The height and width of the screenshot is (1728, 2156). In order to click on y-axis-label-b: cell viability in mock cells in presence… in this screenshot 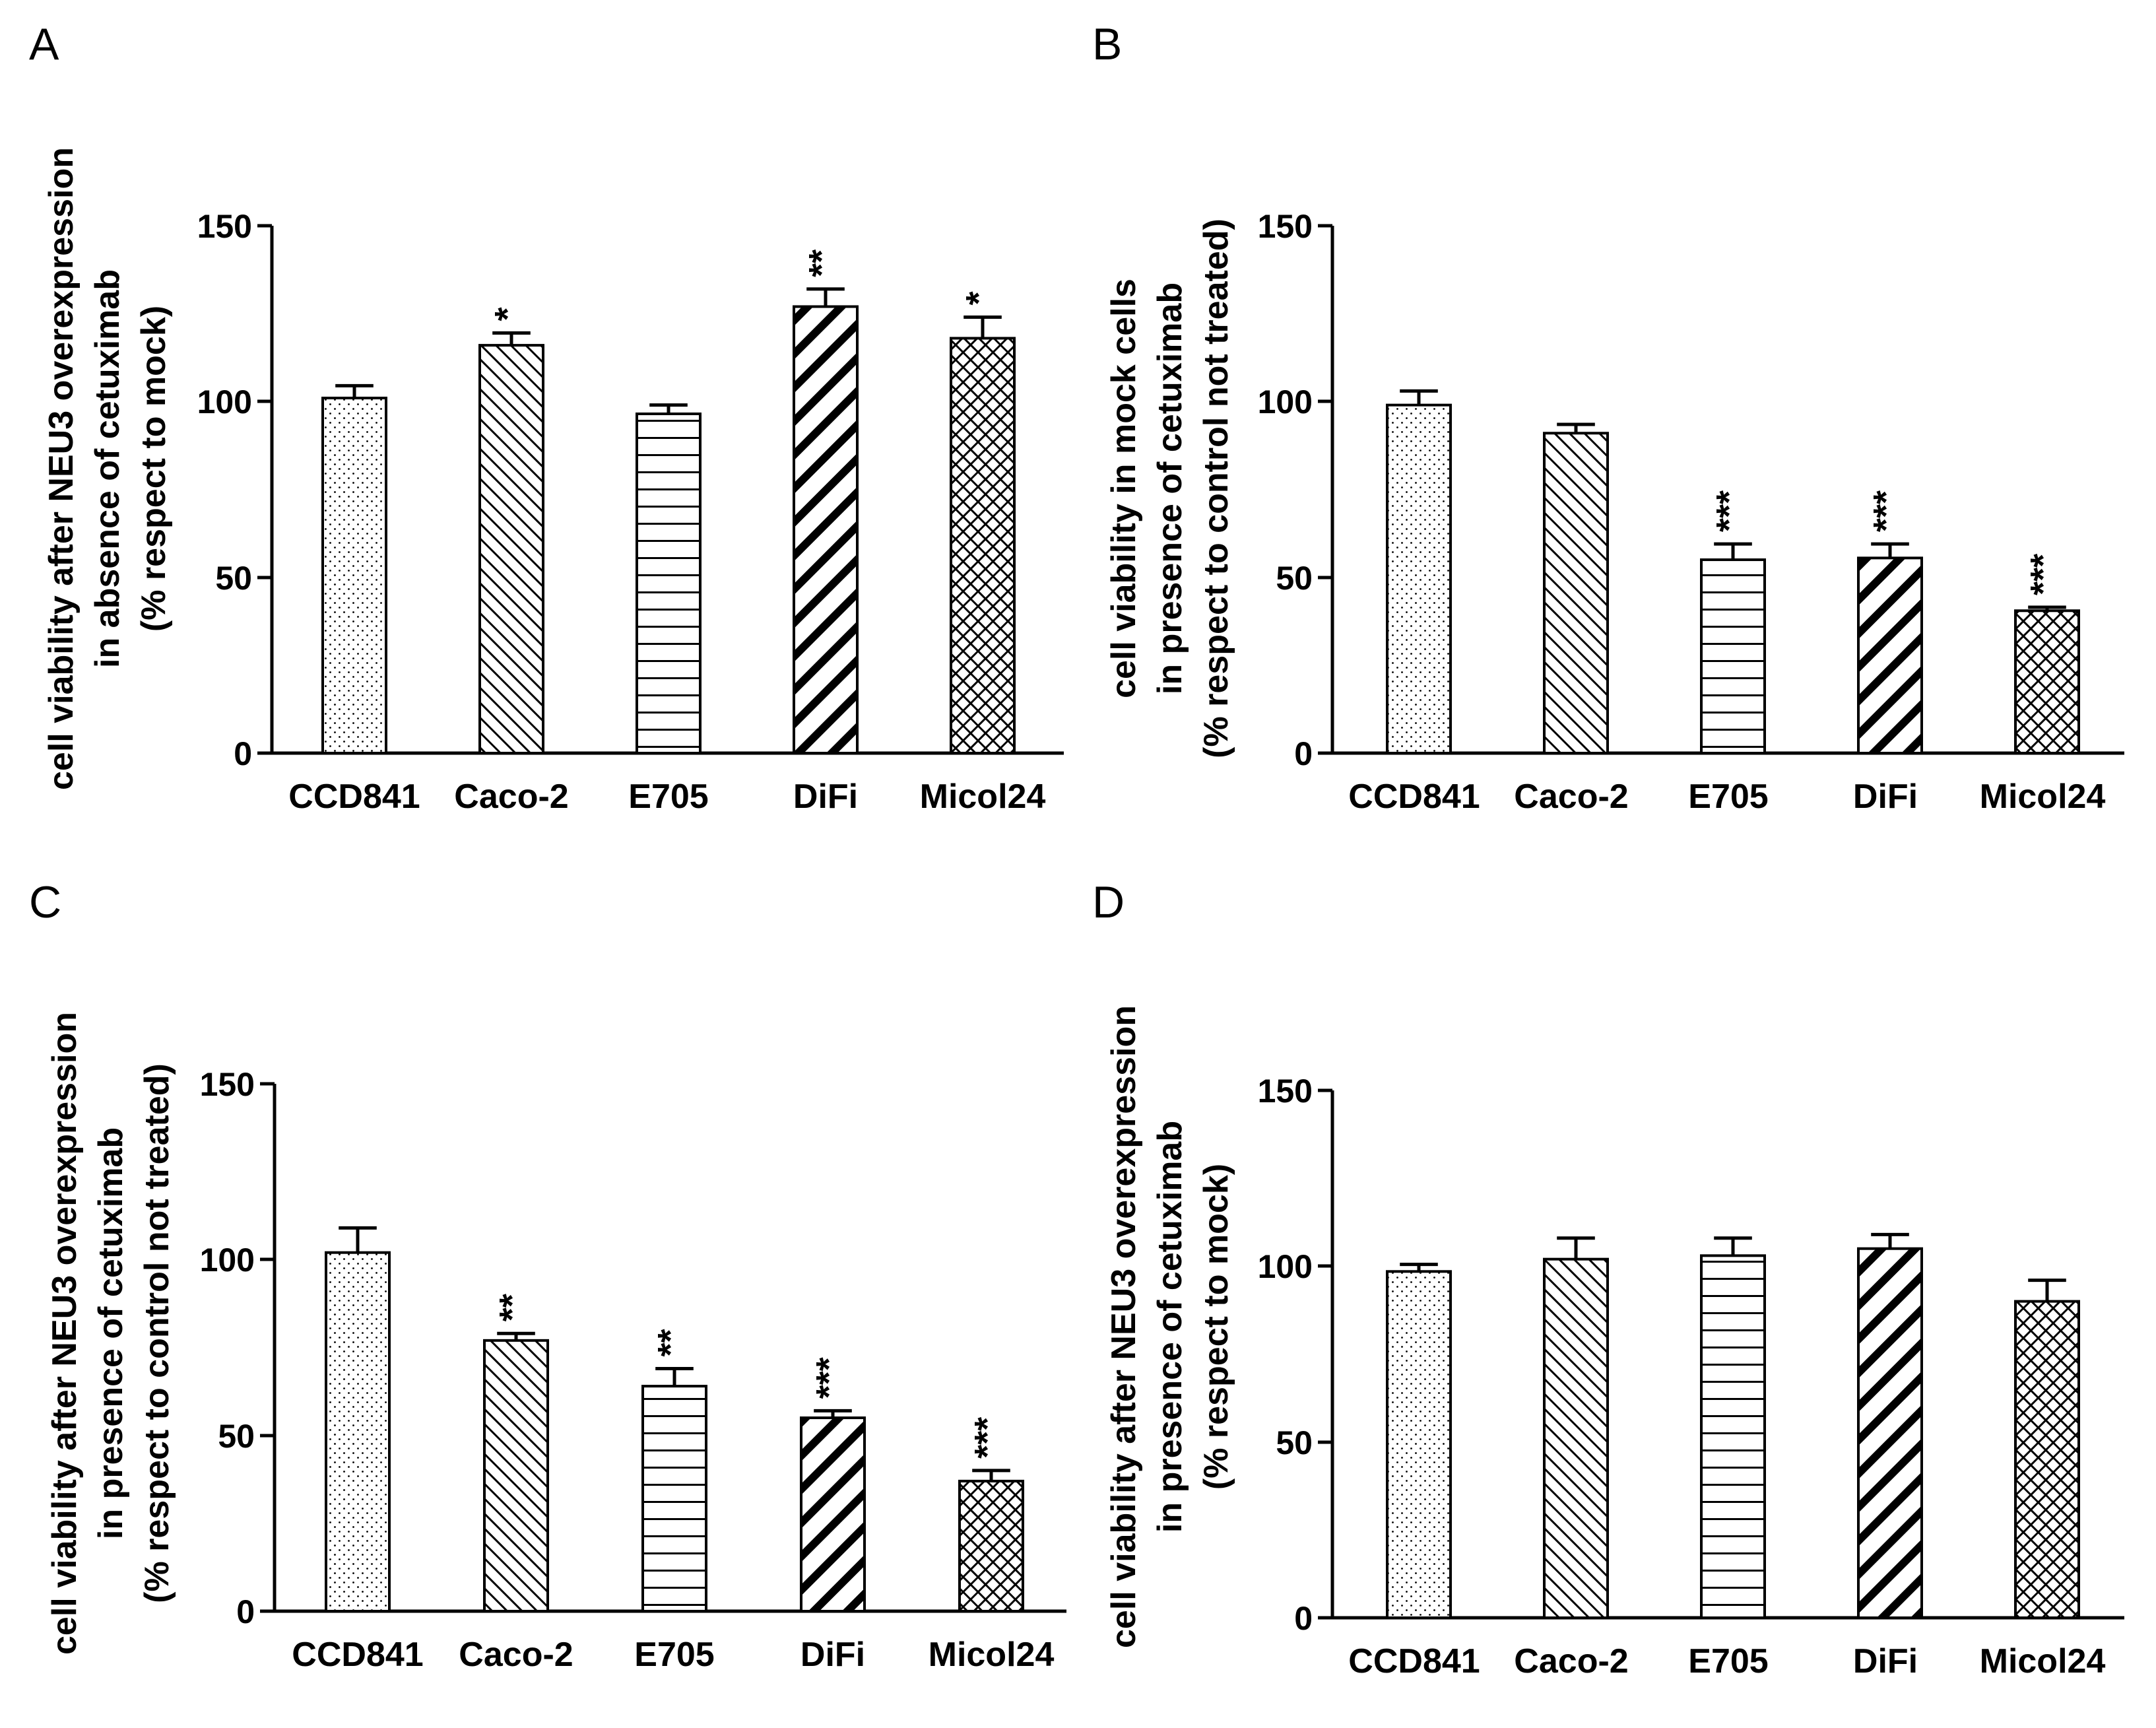, I will do `click(1170, 488)`.